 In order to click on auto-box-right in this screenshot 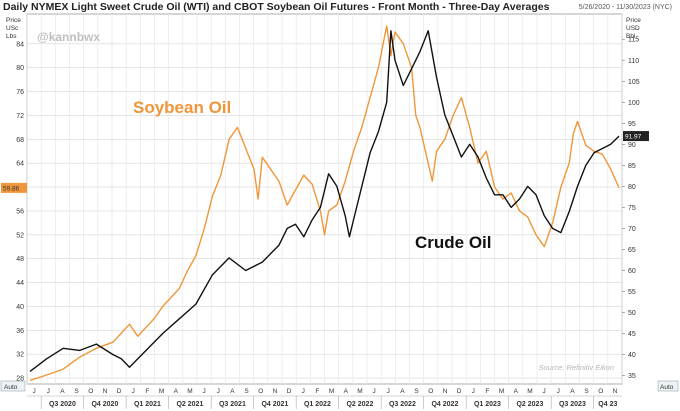, I will do `click(668, 386)`.